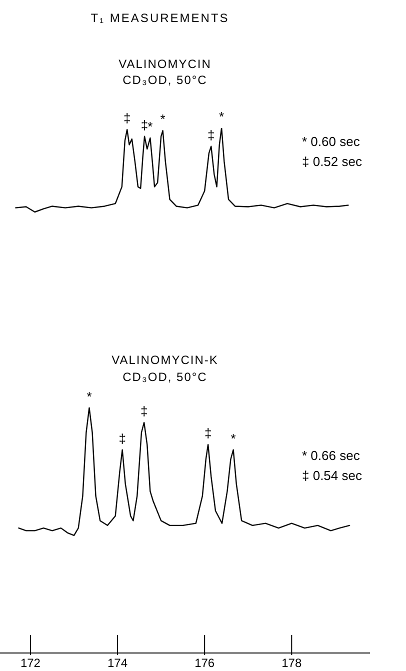 The image size is (406, 671). I want to click on annotation: * 0.66 sec, so click(331, 456).